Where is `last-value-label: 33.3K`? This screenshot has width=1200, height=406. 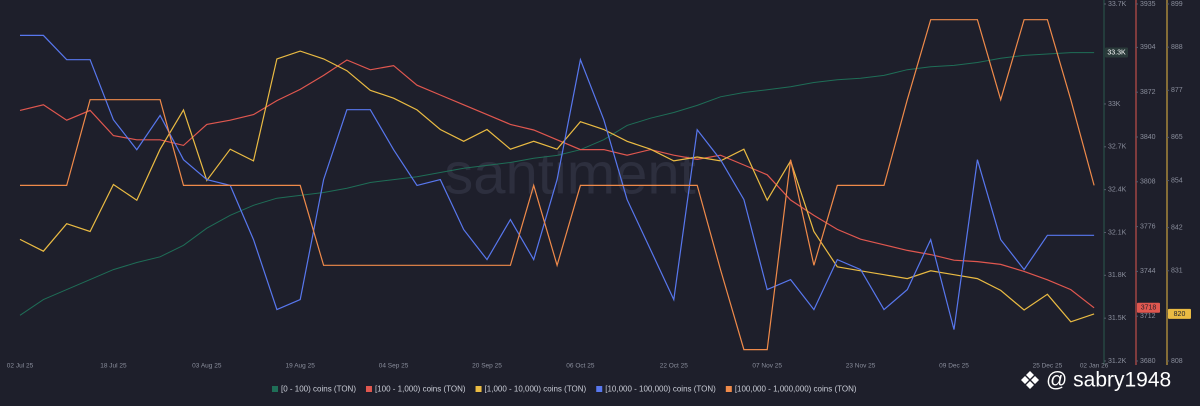
last-value-label: 33.3K is located at coordinates (1116, 52).